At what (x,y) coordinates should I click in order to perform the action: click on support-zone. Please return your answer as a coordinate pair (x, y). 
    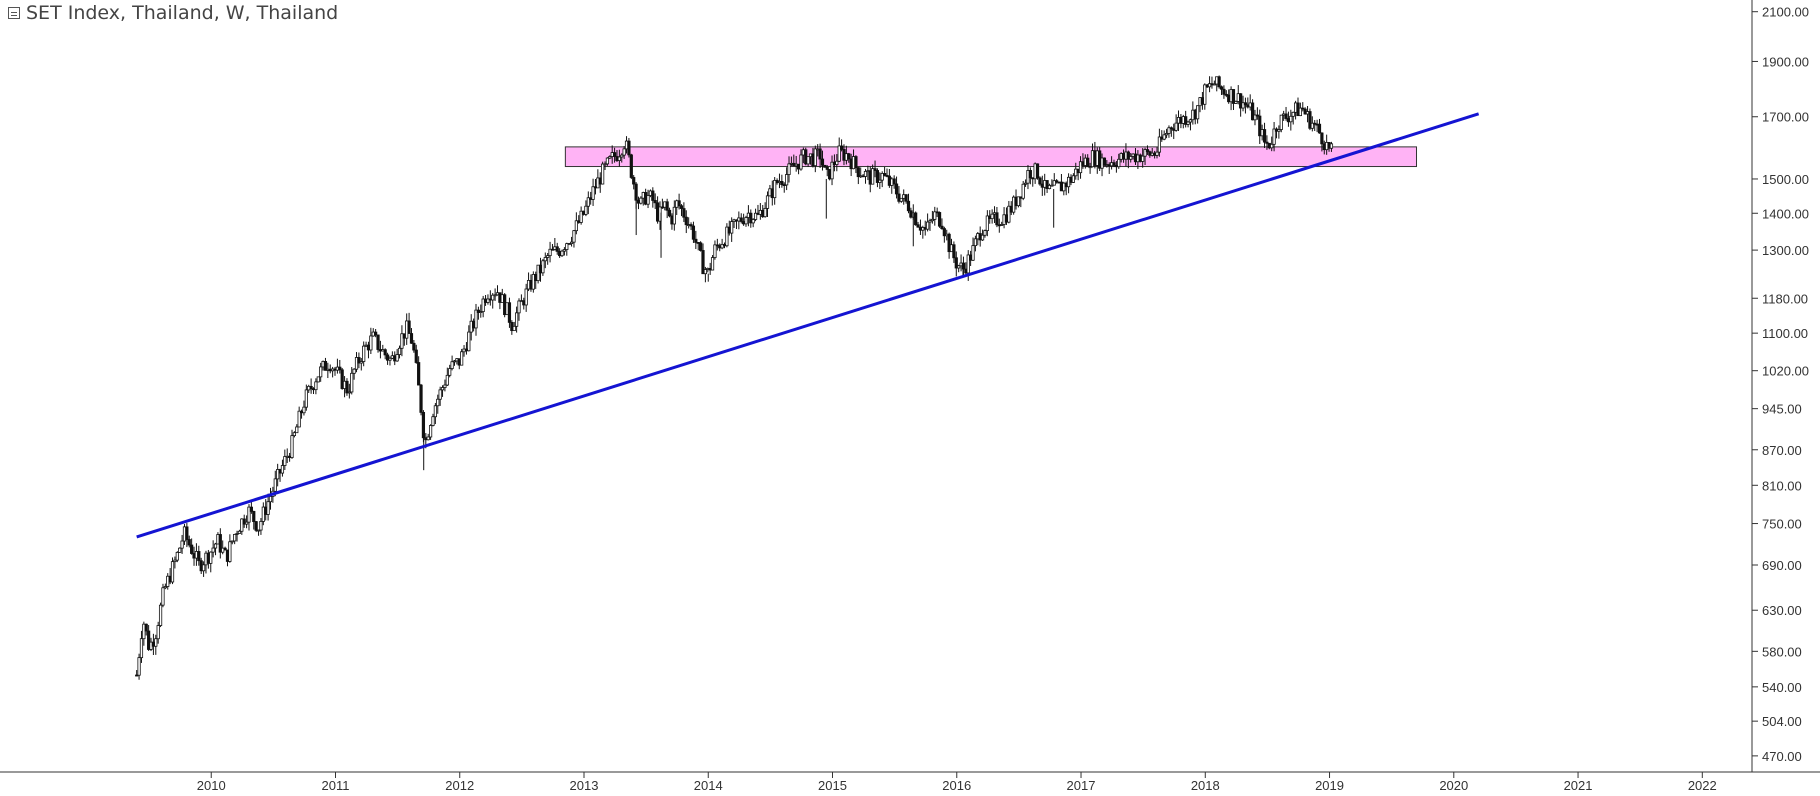
    Looking at the image, I should click on (991, 157).